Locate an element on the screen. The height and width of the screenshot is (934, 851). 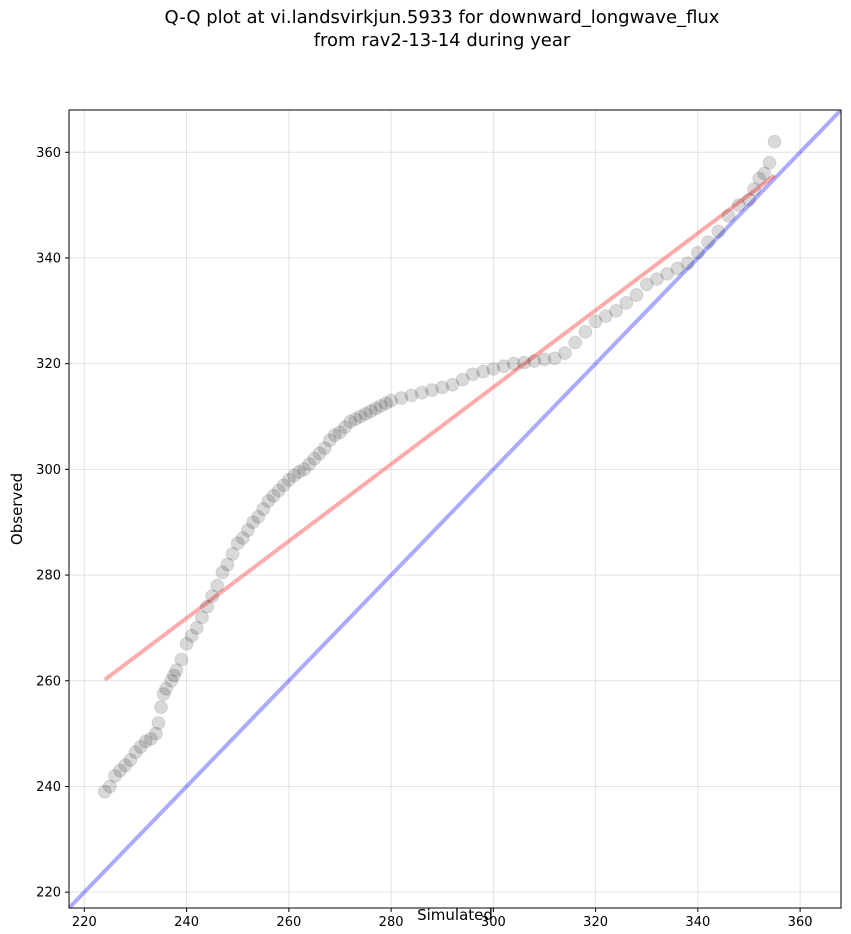
x-tick-label: 340 is located at coordinates (697, 922).